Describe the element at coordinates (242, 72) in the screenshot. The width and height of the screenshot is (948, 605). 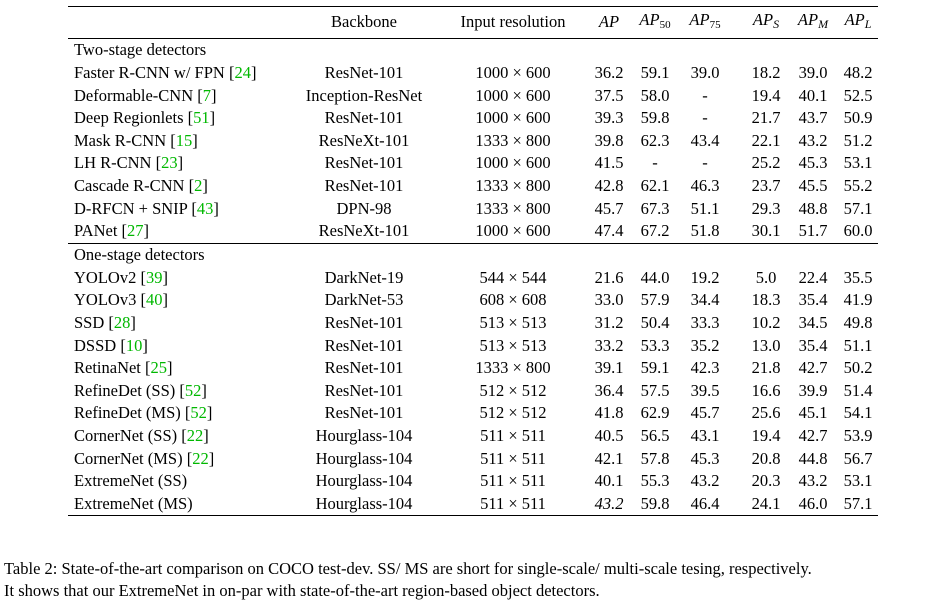
I see `citation-link: 24` at that location.